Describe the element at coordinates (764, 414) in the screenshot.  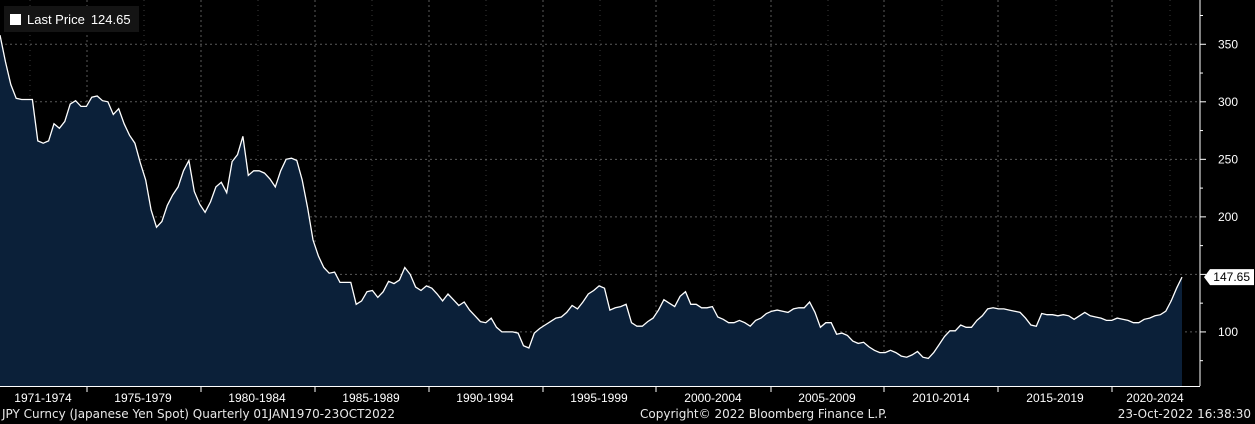
I see `footer-copyright: Copyright© 2022 Bloomberg Finance L.P.` at that location.